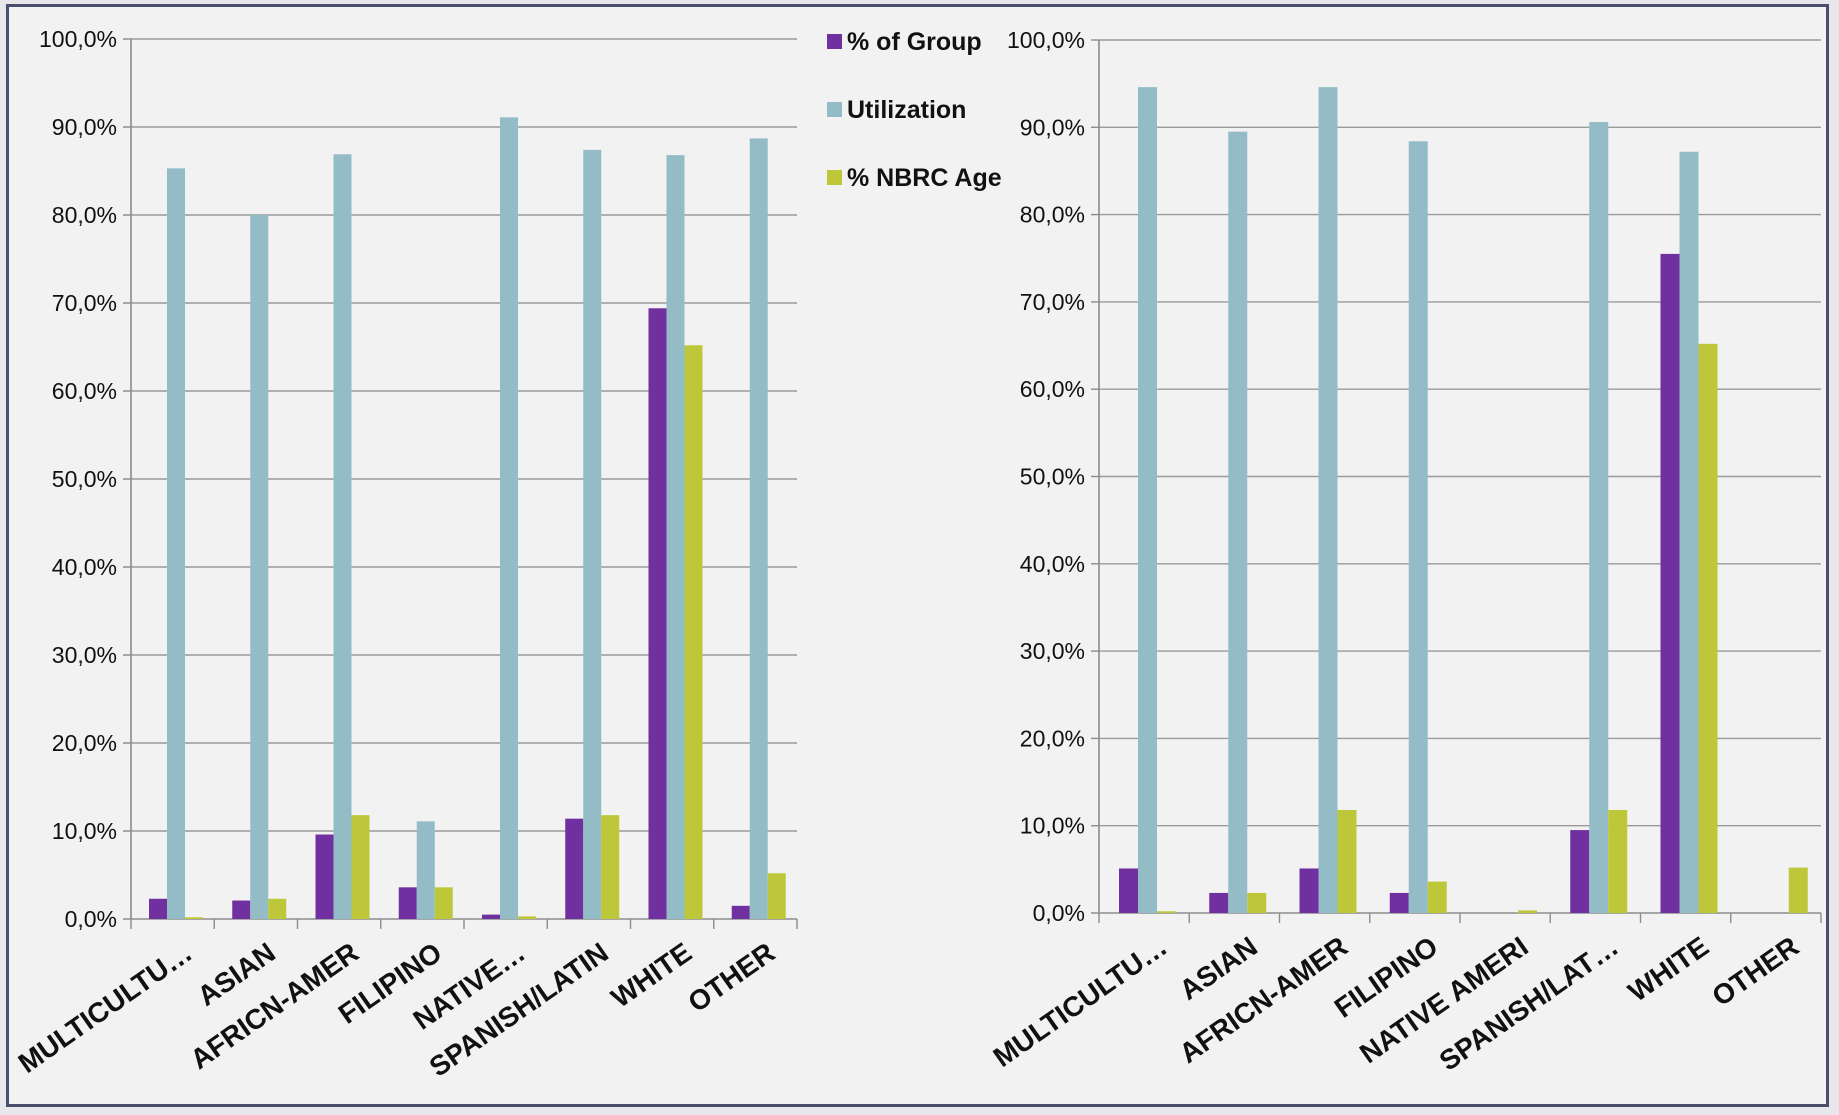 The height and width of the screenshot is (1115, 1839). Describe the element at coordinates (1580, 871) in the screenshot. I see `bar-of-group-spanish-lat` at that location.